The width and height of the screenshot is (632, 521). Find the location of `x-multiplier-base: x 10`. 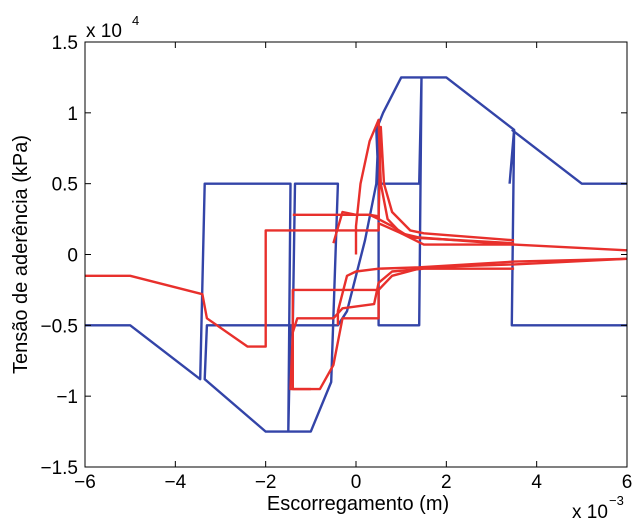

x-multiplier-base: x 10 is located at coordinates (590, 511).